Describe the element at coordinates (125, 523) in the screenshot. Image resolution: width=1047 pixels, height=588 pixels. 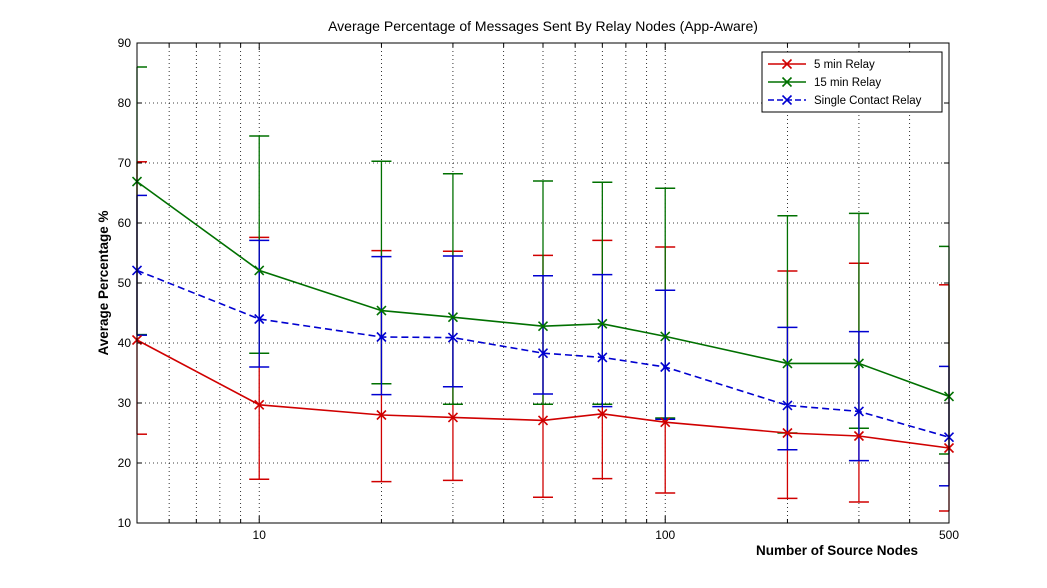
I see `y-tick-label: 10` at that location.